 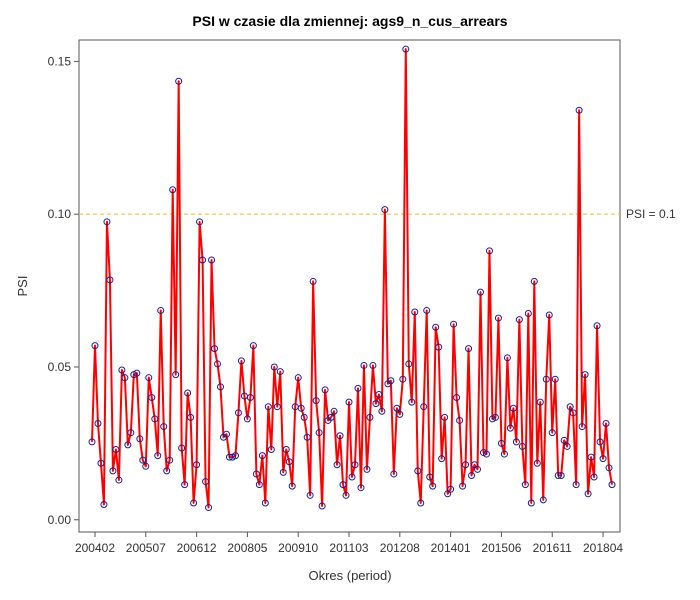 What do you see at coordinates (63, 290) in the screenshot?
I see `y-axis: 0.00 0.05 0.10 0.15` at bounding box center [63, 290].